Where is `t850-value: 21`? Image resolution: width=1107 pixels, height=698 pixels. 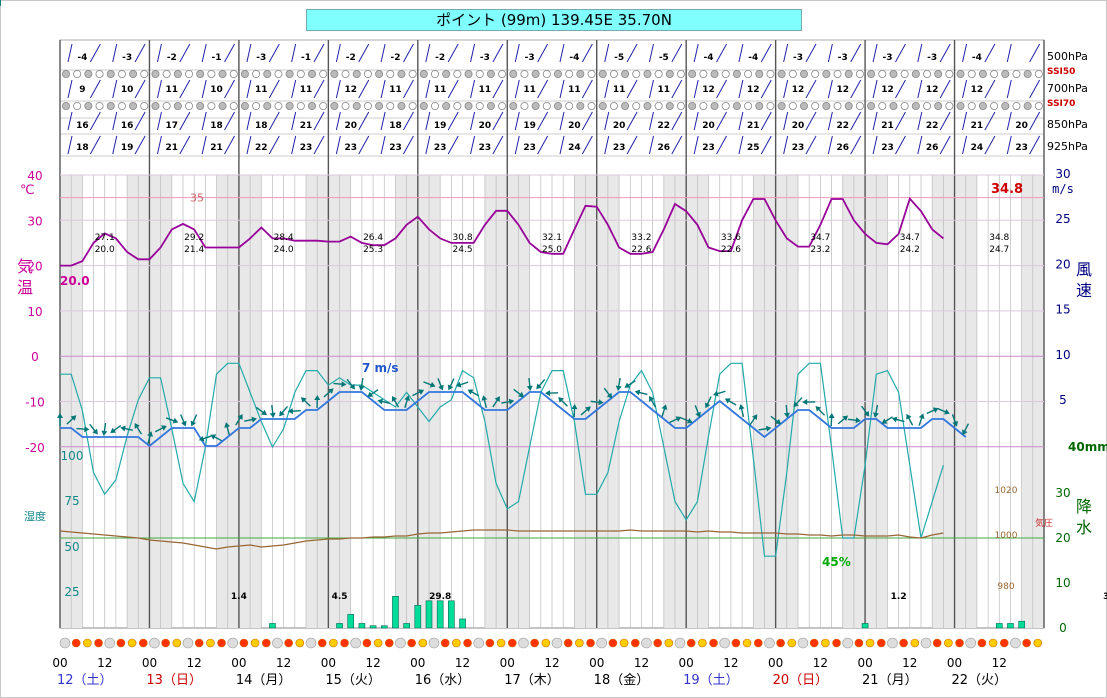
t850-value: 21 is located at coordinates (887, 126).